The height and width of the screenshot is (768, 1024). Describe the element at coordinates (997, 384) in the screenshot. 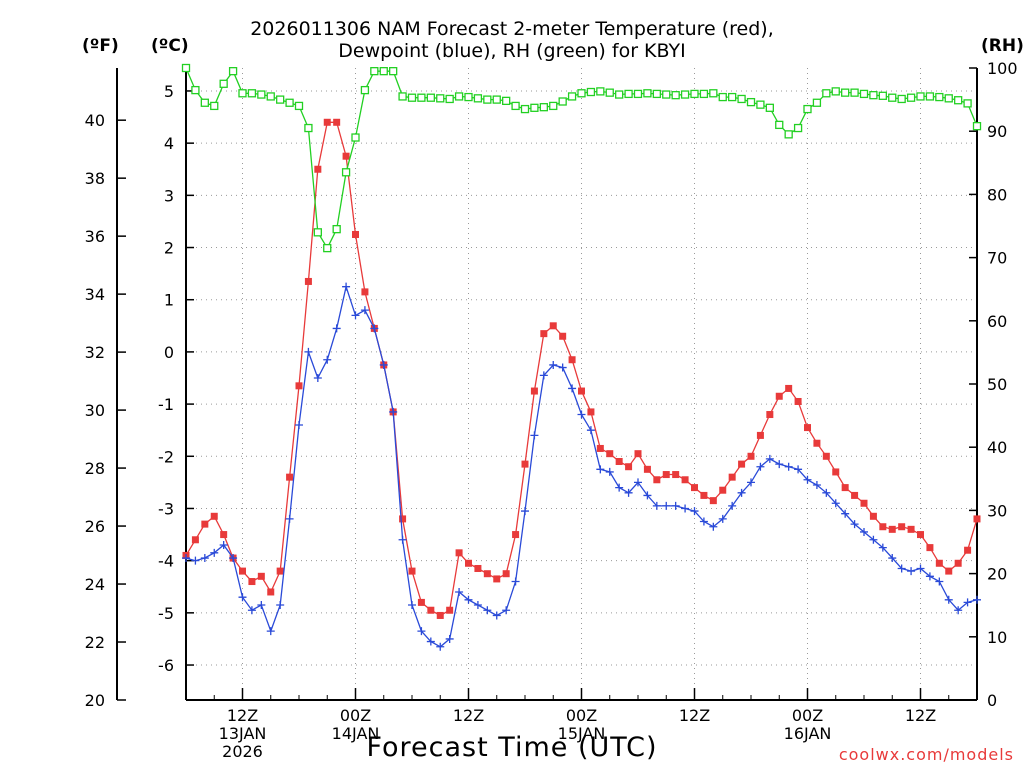

I see `rh-tick-label: 50` at that location.